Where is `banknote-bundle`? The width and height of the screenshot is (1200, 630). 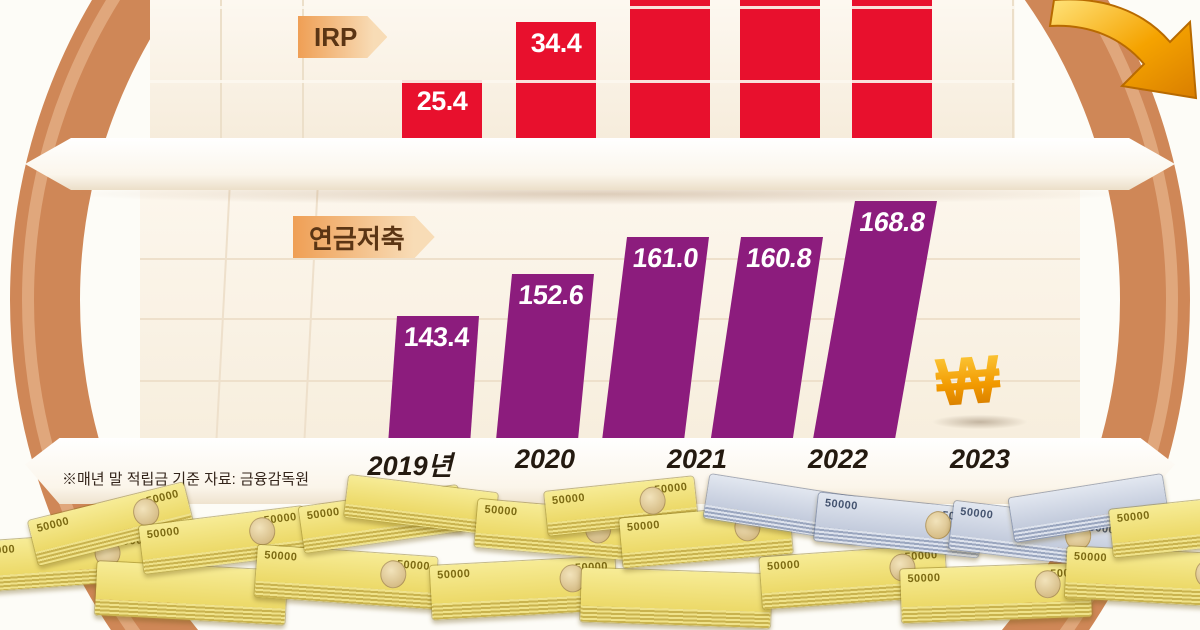
banknote-bundle is located at coordinates (676, 598).